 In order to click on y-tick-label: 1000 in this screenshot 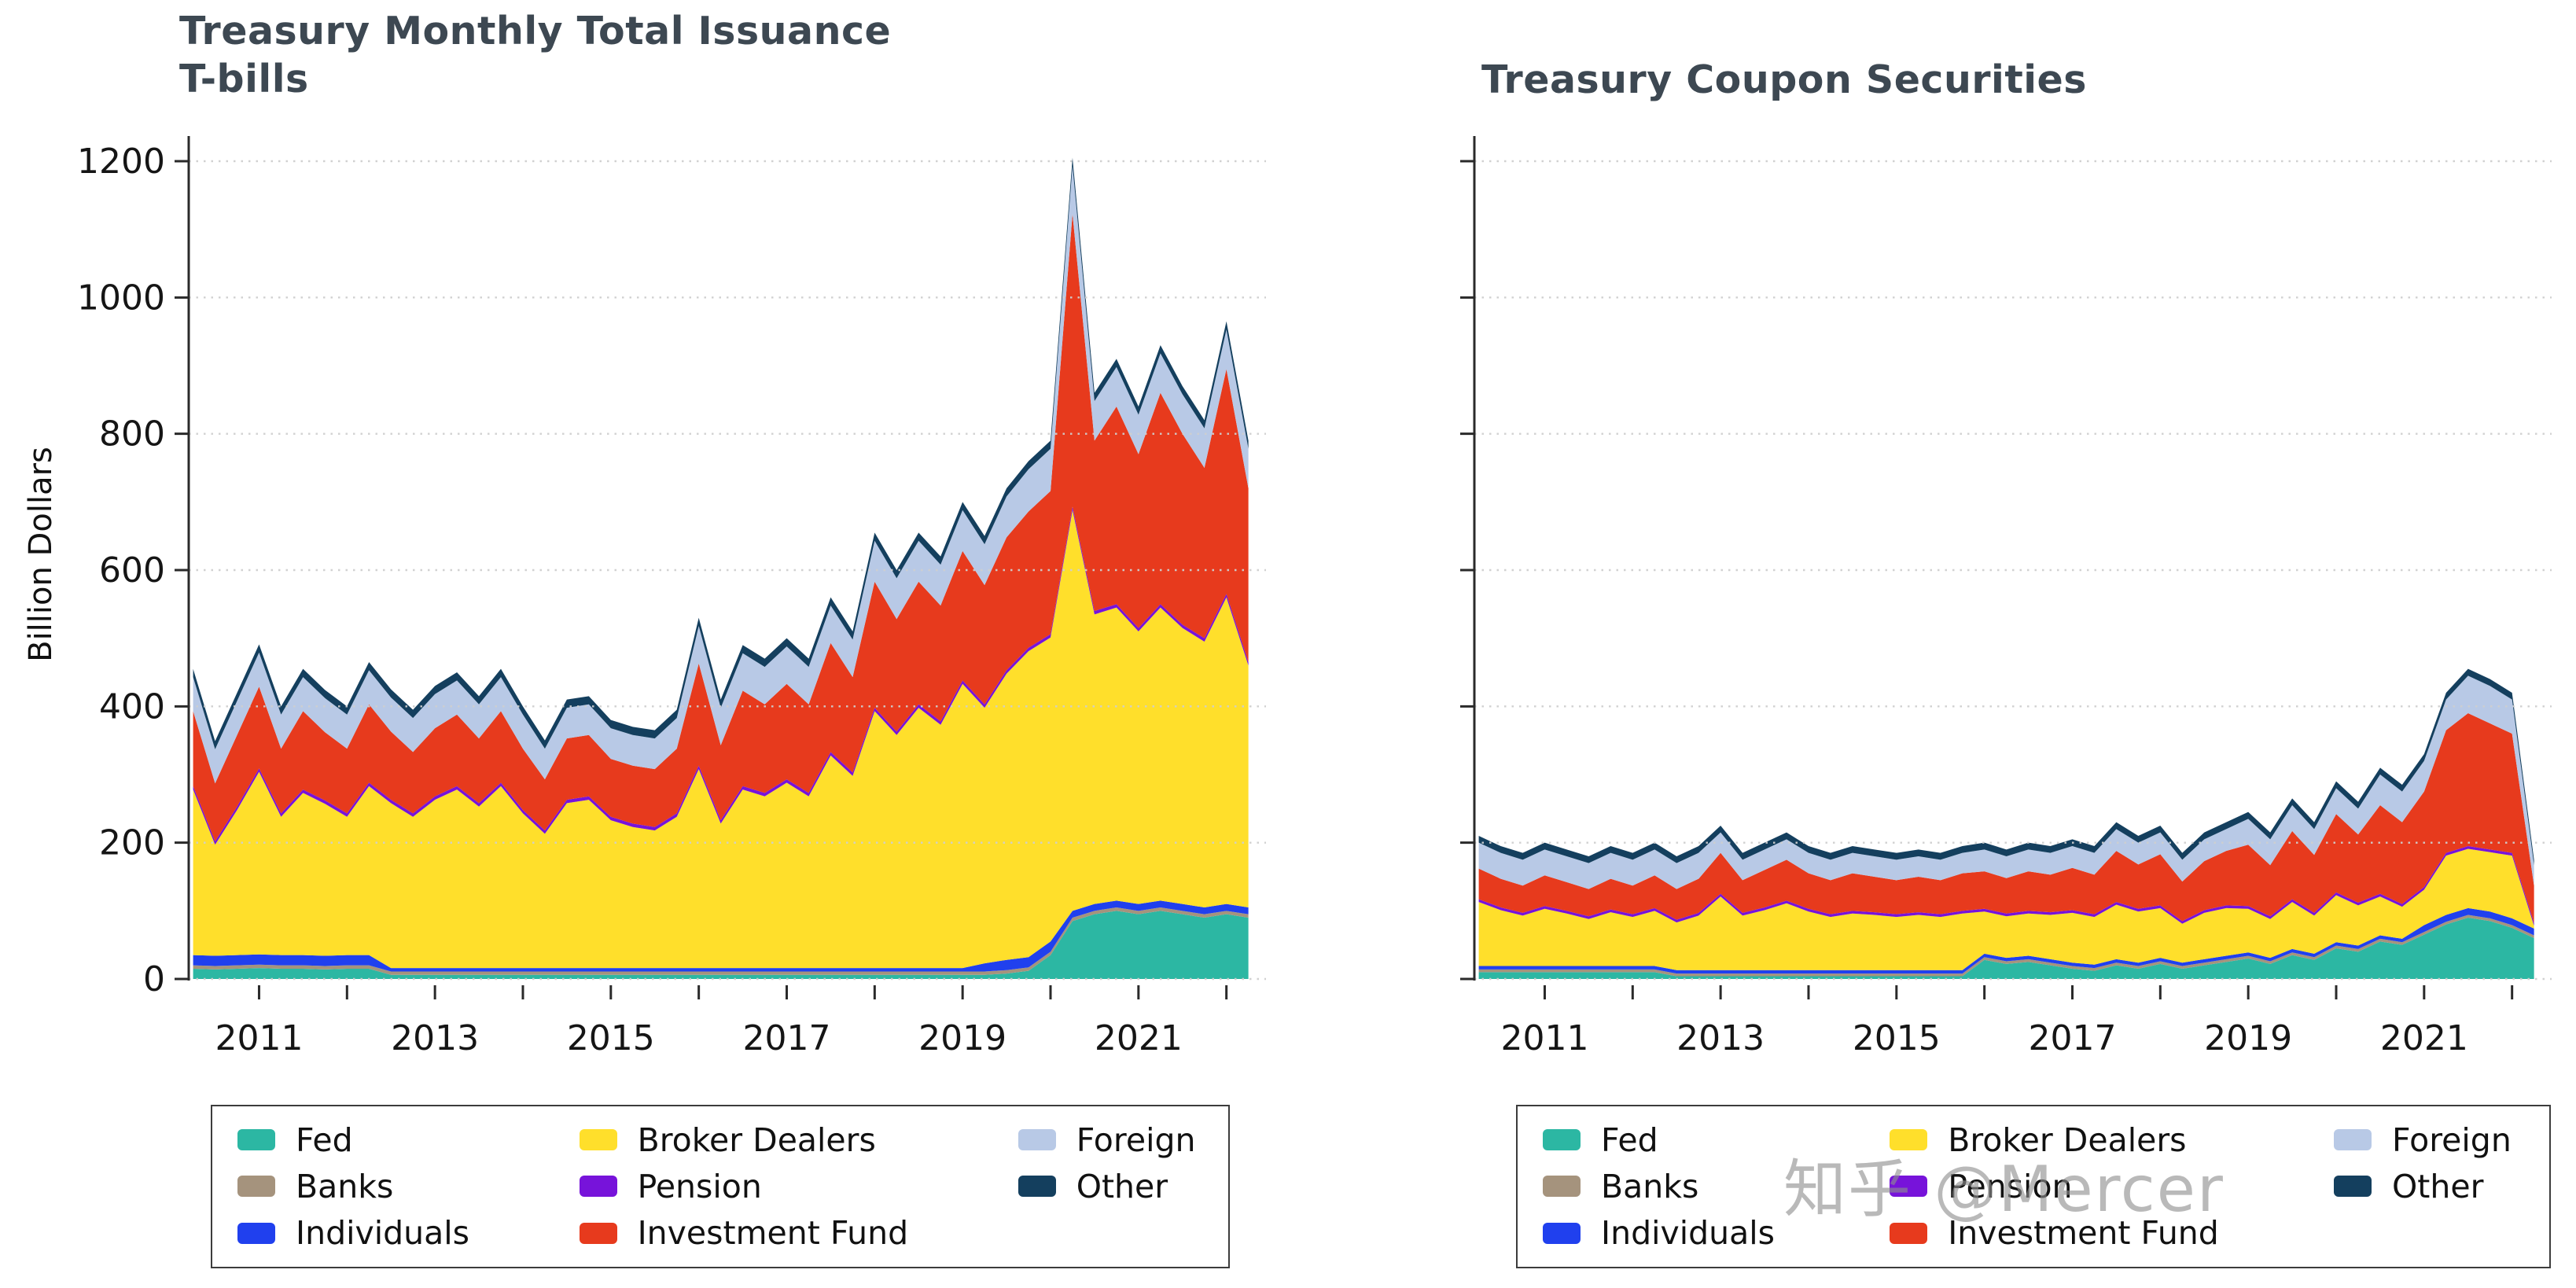, I will do `click(121, 298)`.